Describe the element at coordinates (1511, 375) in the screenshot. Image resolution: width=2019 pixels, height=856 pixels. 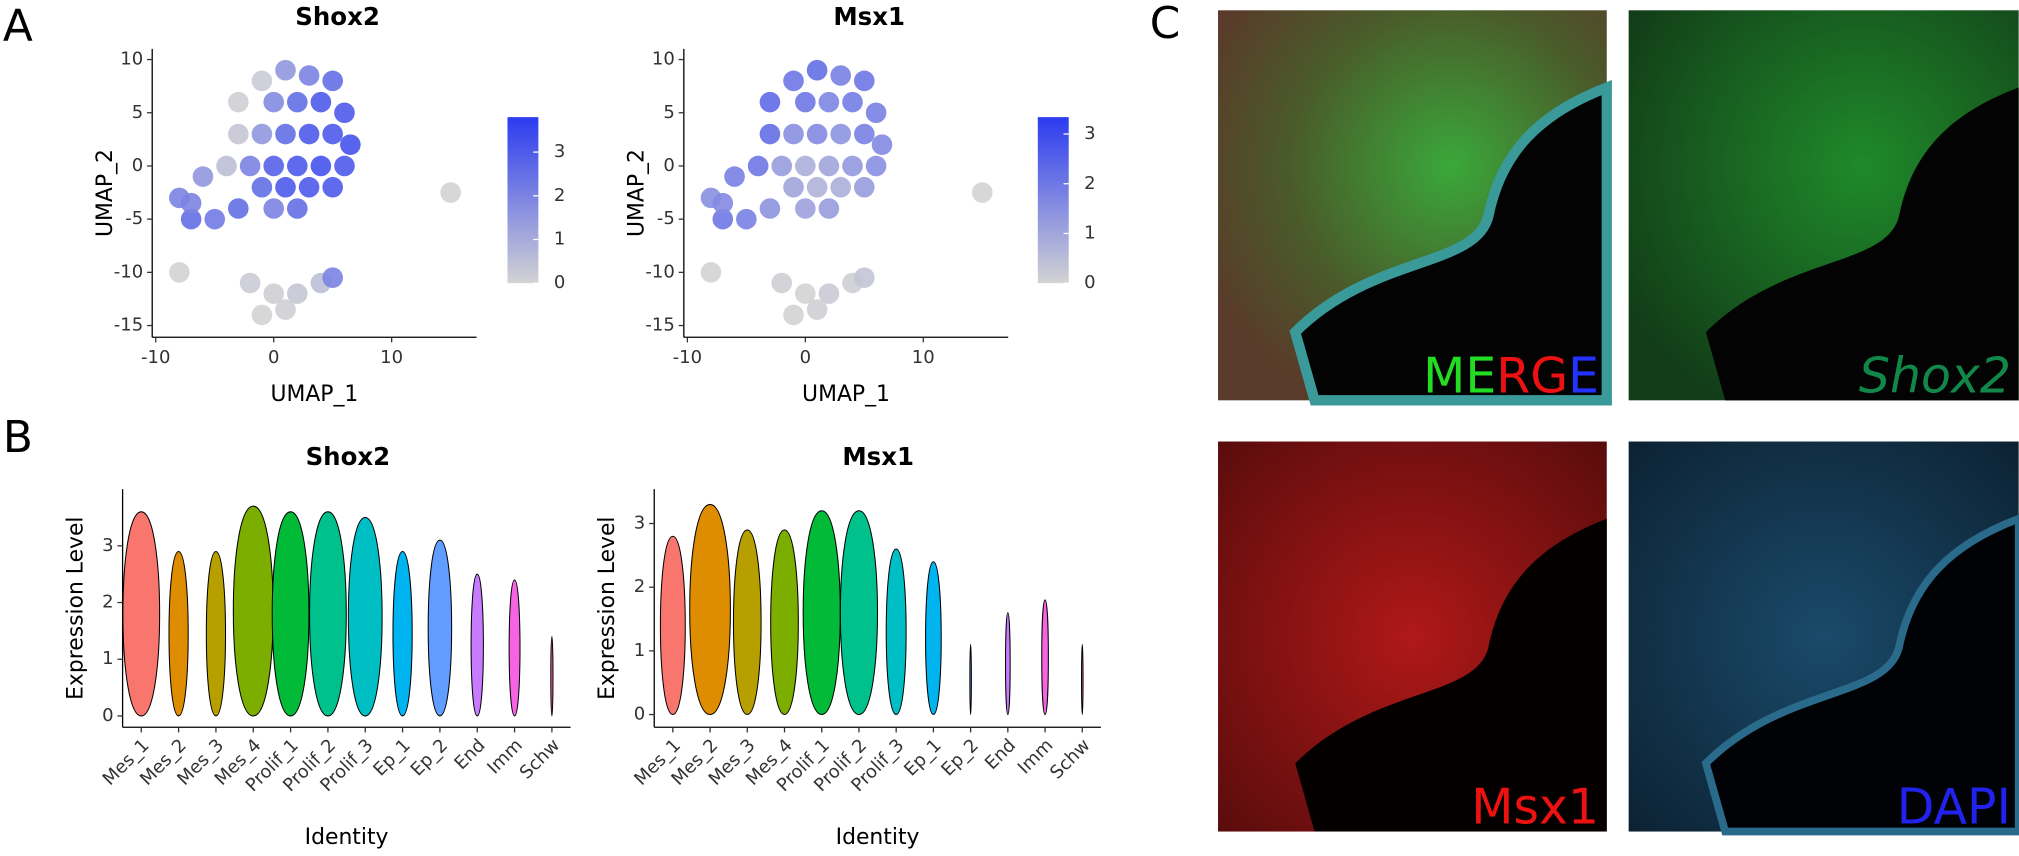
I see `image-label: MERGE` at that location.